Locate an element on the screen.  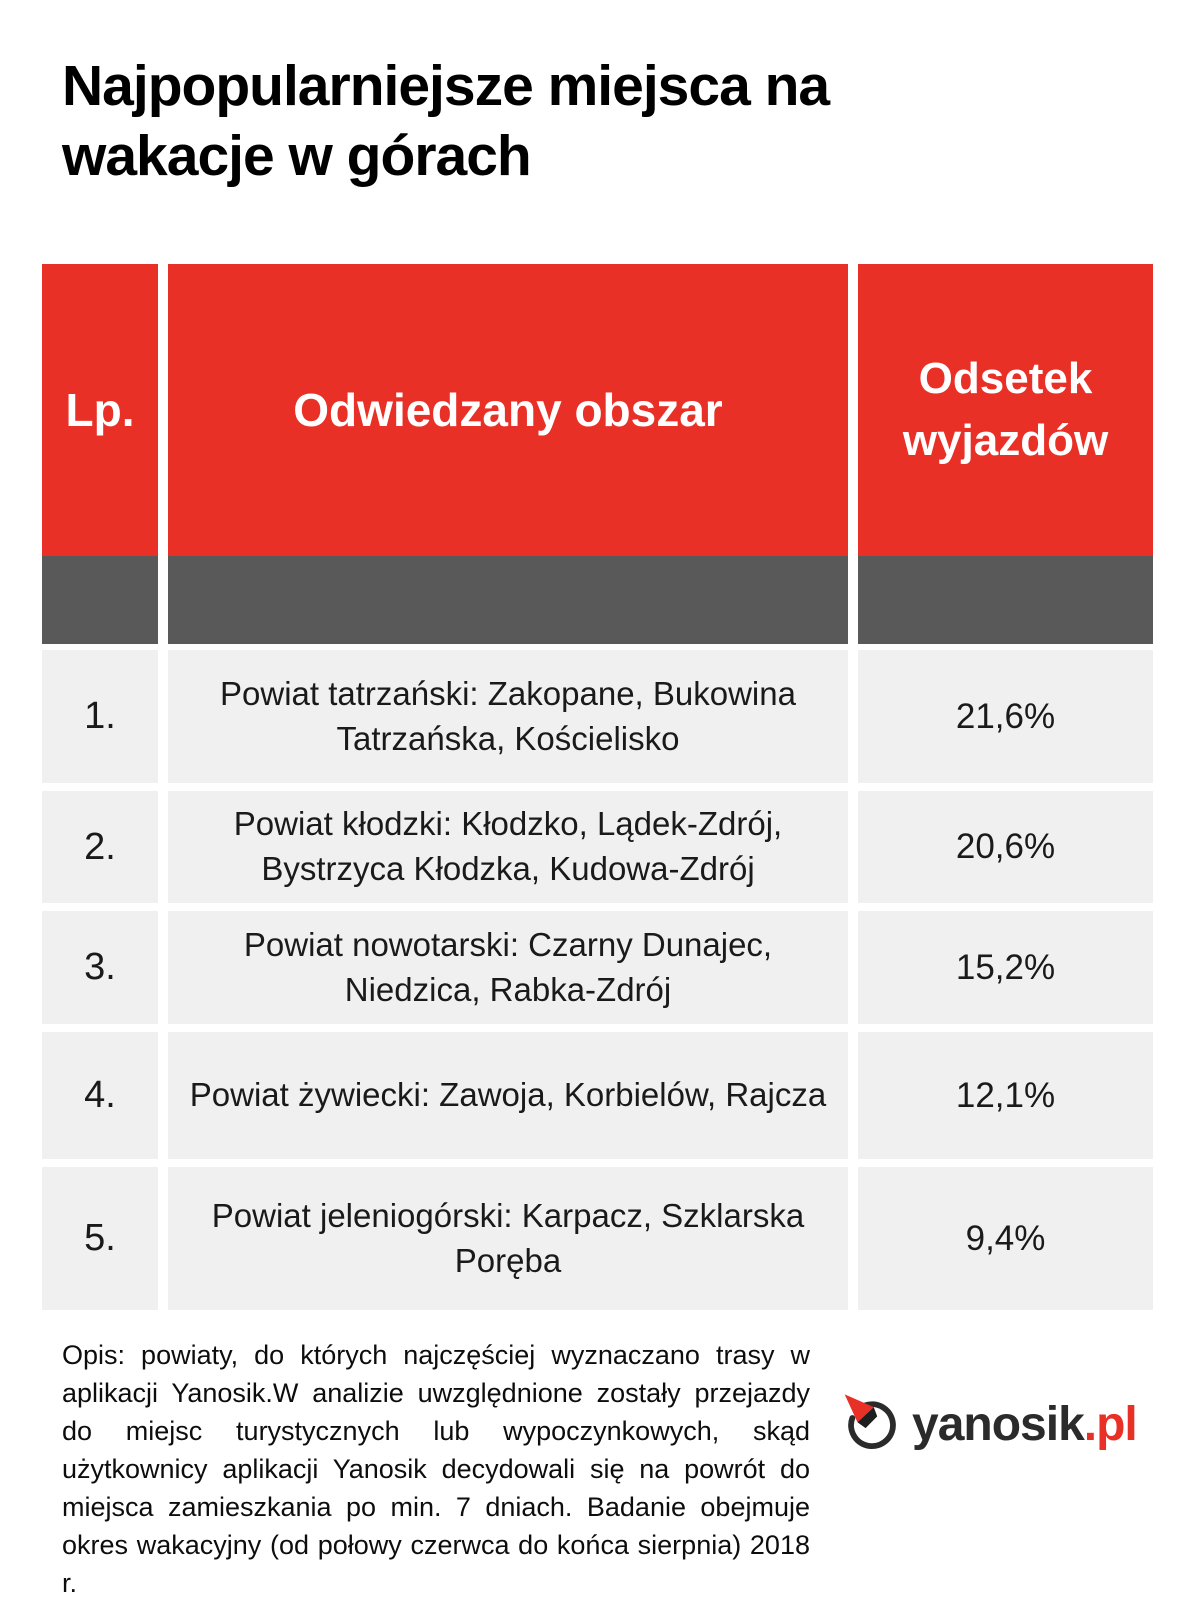
table-divider-band is located at coordinates (597, 600).